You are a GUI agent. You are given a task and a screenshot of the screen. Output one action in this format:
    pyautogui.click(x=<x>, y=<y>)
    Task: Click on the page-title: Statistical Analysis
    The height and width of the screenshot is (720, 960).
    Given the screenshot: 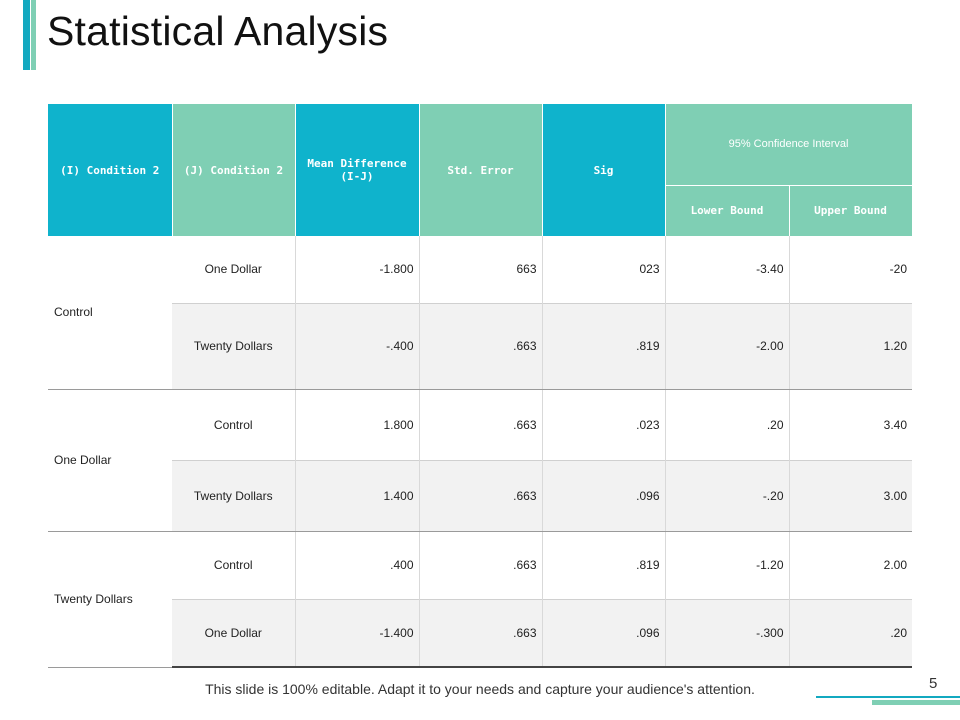 What is the action you would take?
    pyautogui.click(x=218, y=31)
    